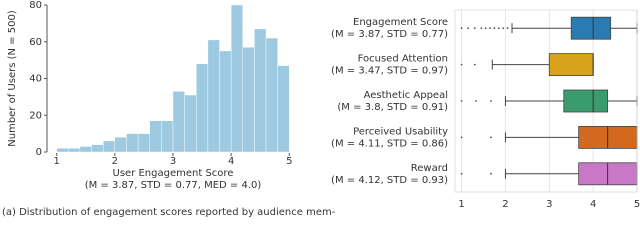  What do you see at coordinates (392, 107) in the screenshot?
I see `box-note: (M = 3.8, STD = 0.91)` at bounding box center [392, 107].